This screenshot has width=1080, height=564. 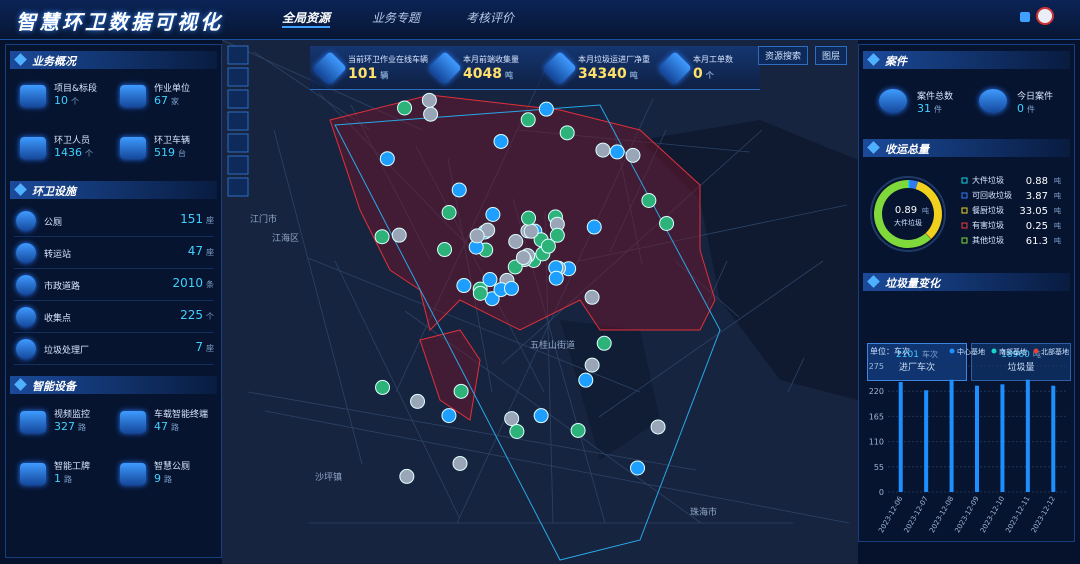 I want to click on nav-tab: 业务专题, so click(x=396, y=18).